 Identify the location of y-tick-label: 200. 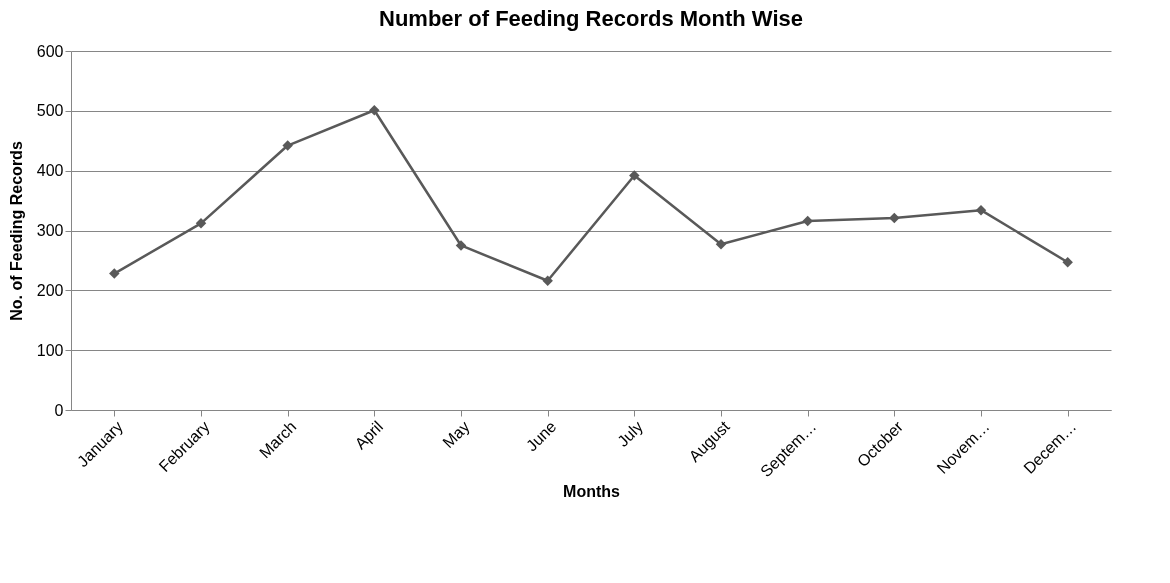
(50, 290).